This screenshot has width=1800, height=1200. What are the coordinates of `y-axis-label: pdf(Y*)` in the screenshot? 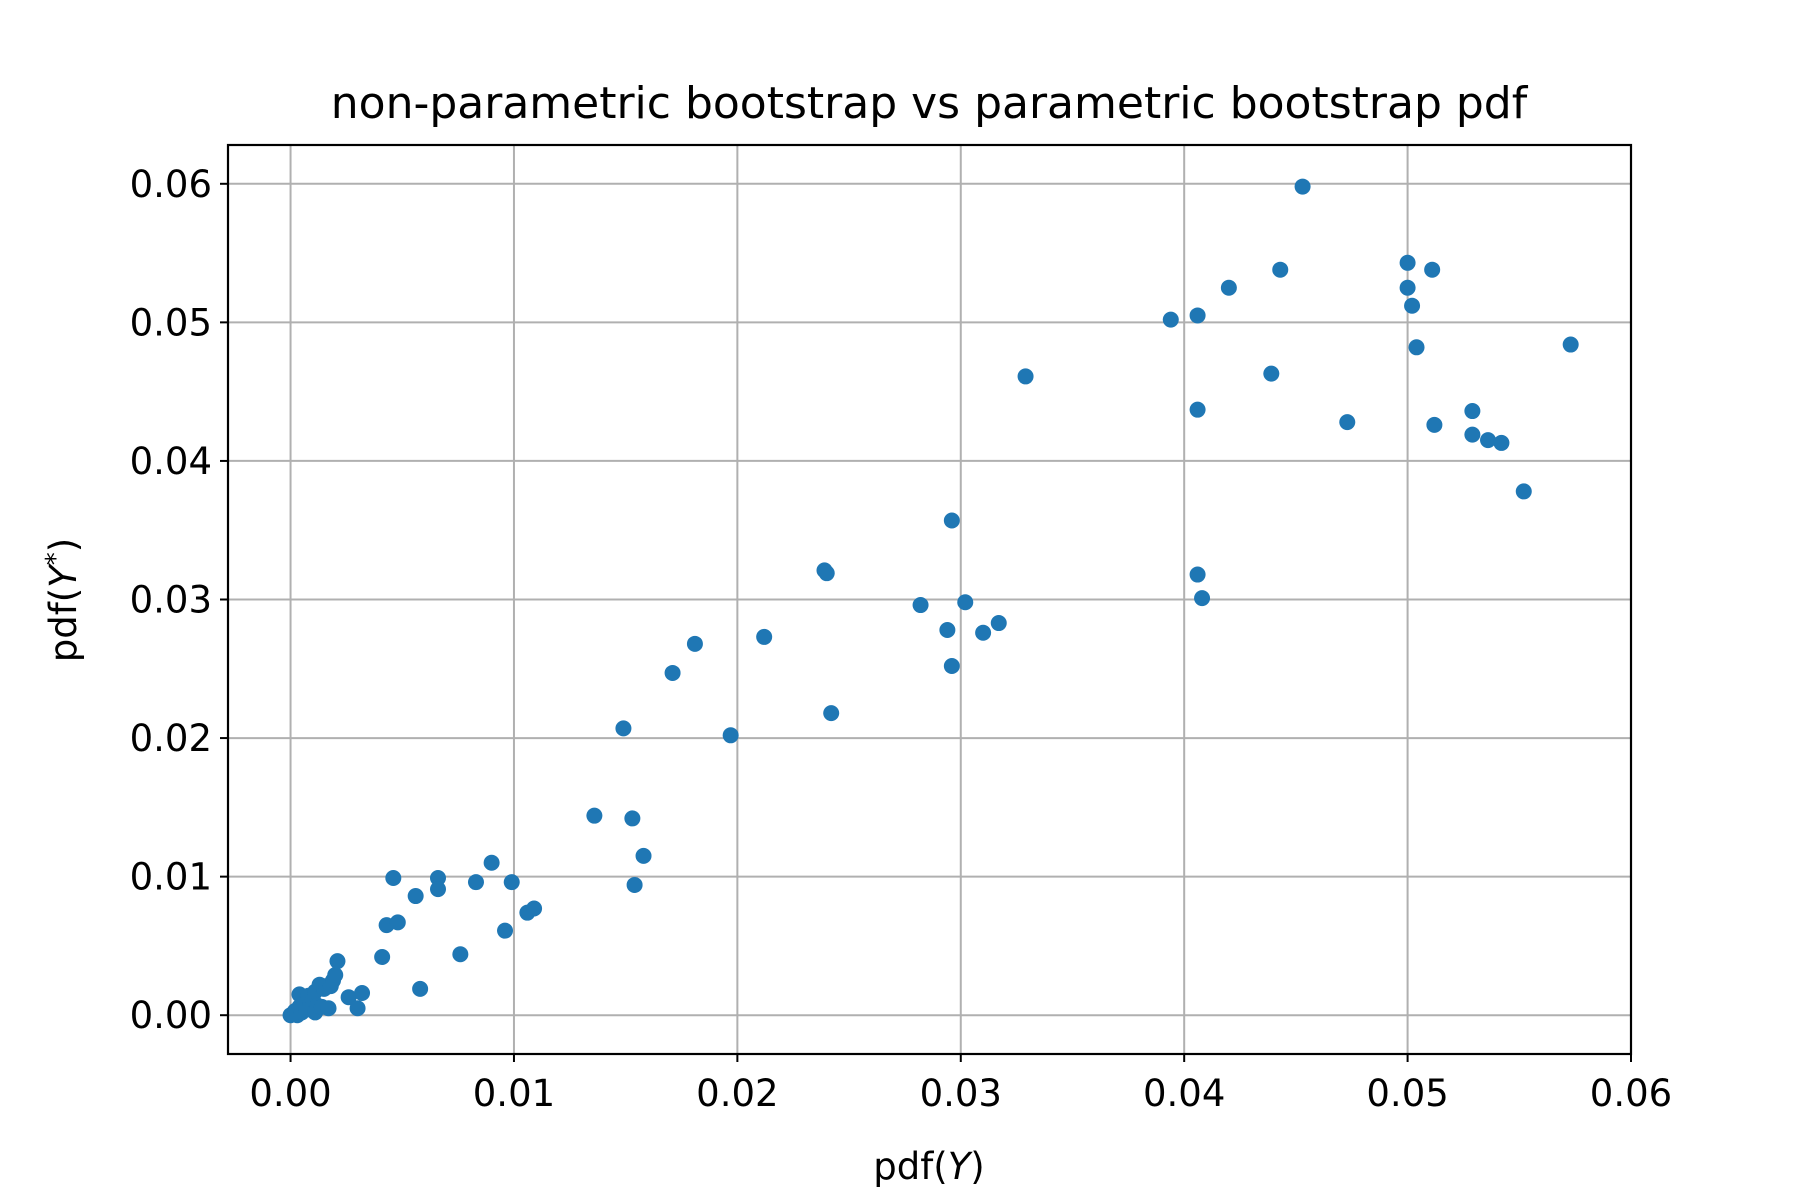 It's located at (63, 600).